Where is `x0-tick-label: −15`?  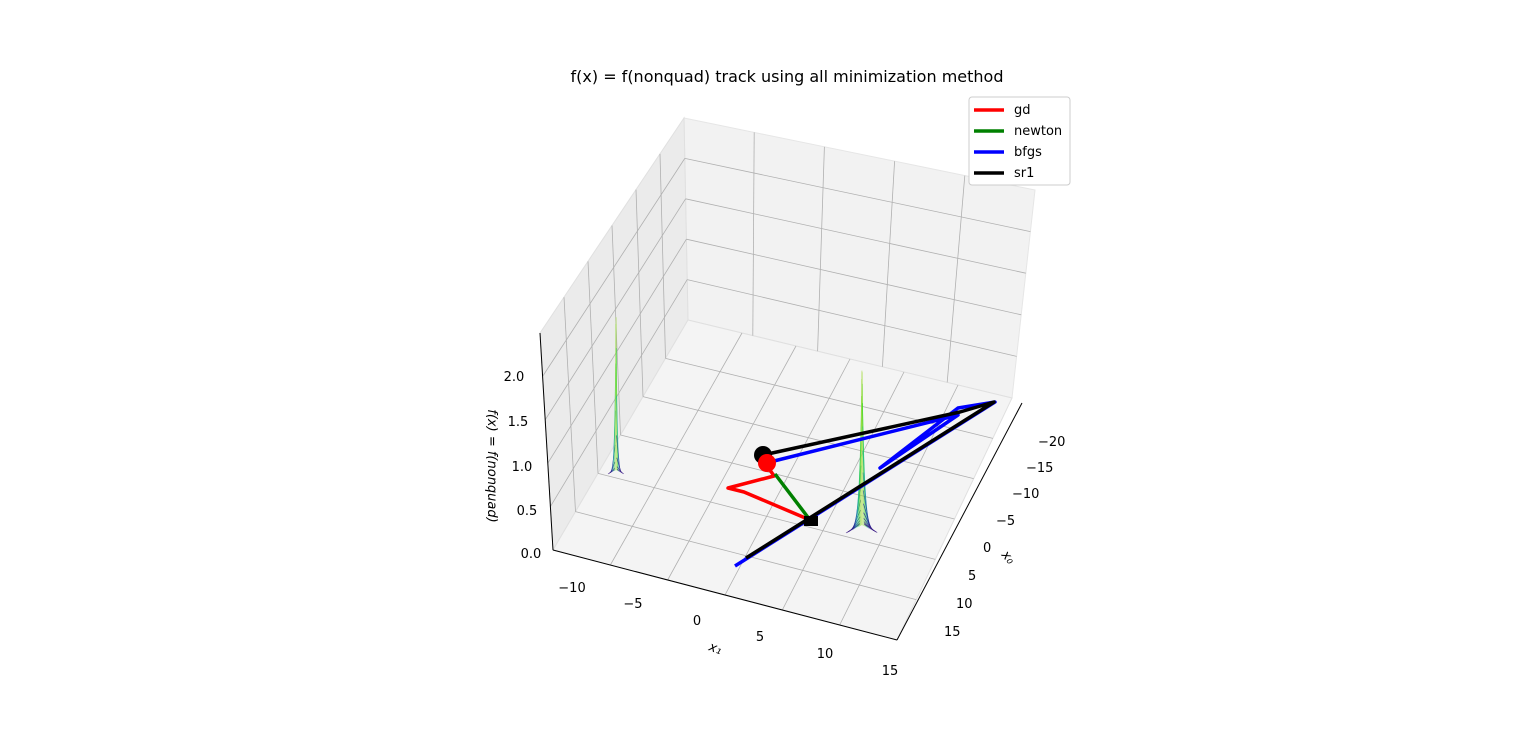
x0-tick-label: −15 is located at coordinates (1039, 468).